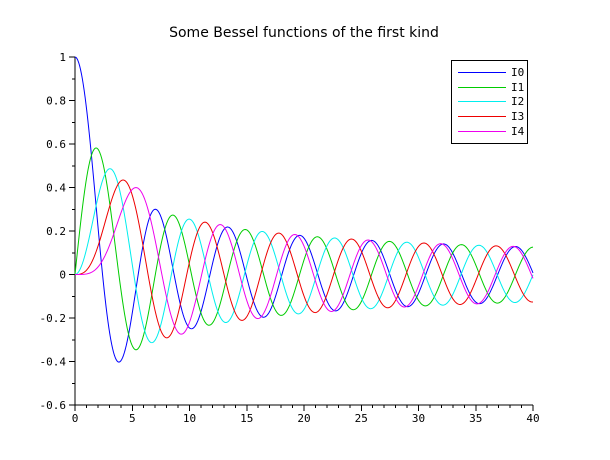 The image size is (610, 460). Describe the element at coordinates (56, 188) in the screenshot. I see `y-tick-label: 0.4` at that location.